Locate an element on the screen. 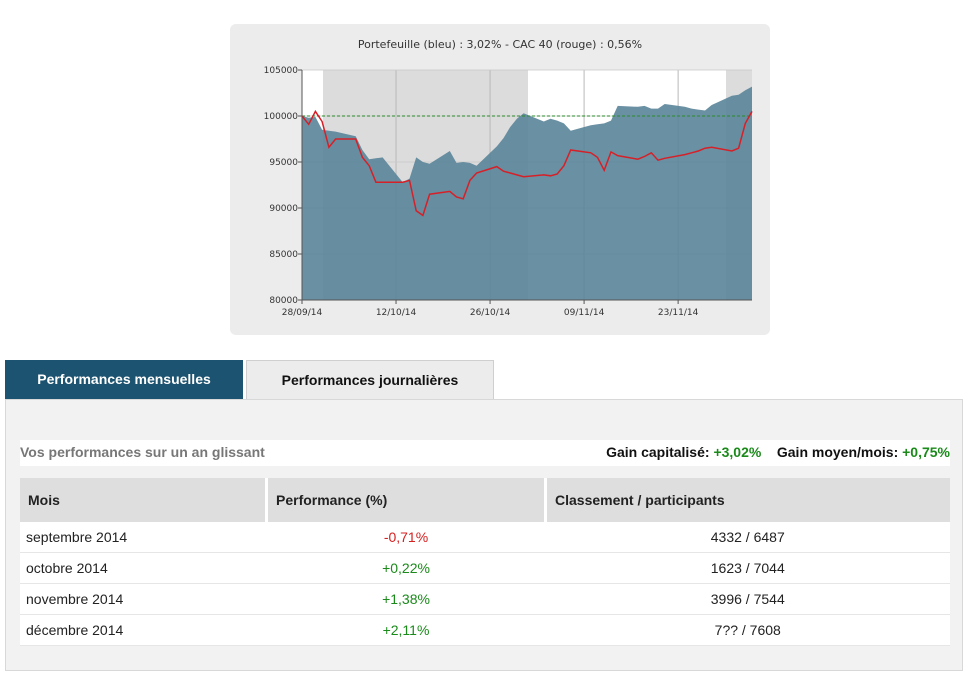  table-row: décembre 2014 +2,11% 7?? / 7608 is located at coordinates (485, 630).